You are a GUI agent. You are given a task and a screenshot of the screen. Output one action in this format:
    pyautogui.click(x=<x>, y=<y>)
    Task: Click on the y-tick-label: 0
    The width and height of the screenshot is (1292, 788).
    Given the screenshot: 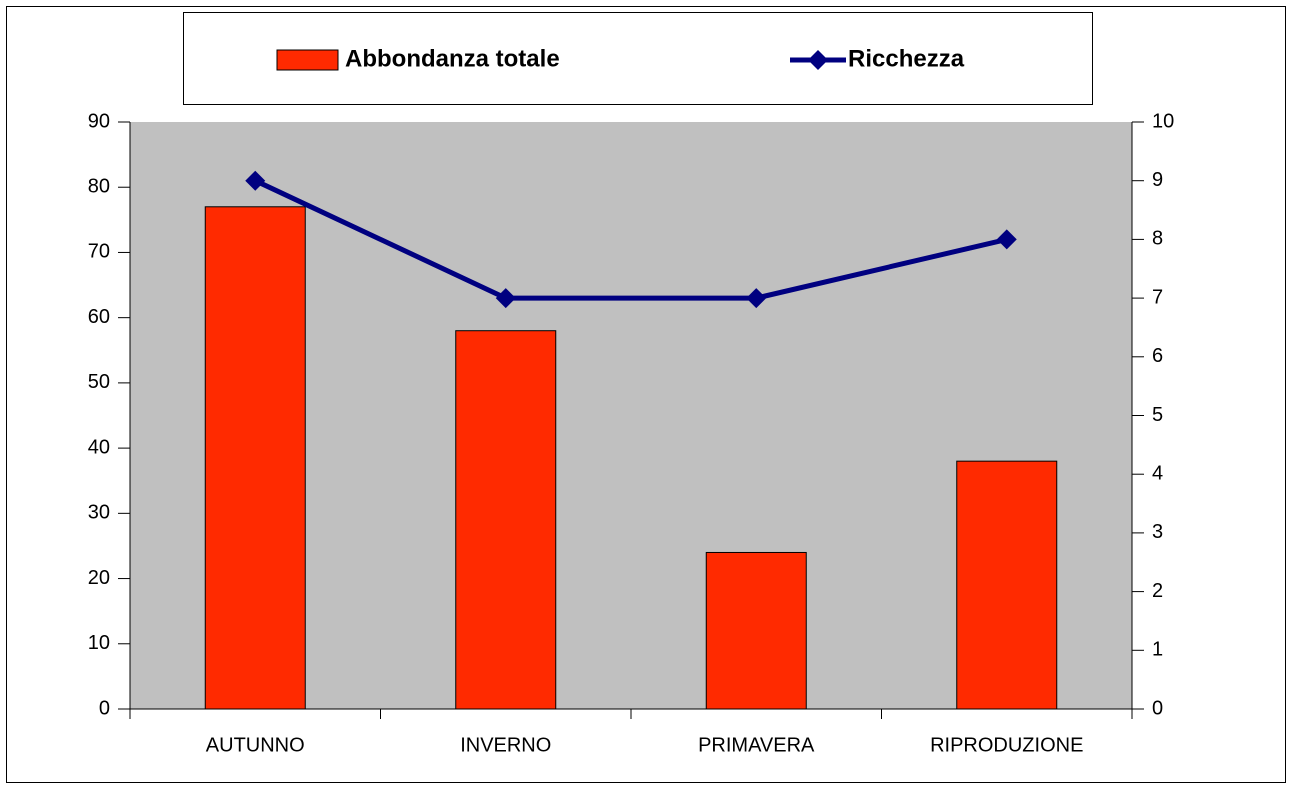 What is the action you would take?
    pyautogui.click(x=104, y=708)
    